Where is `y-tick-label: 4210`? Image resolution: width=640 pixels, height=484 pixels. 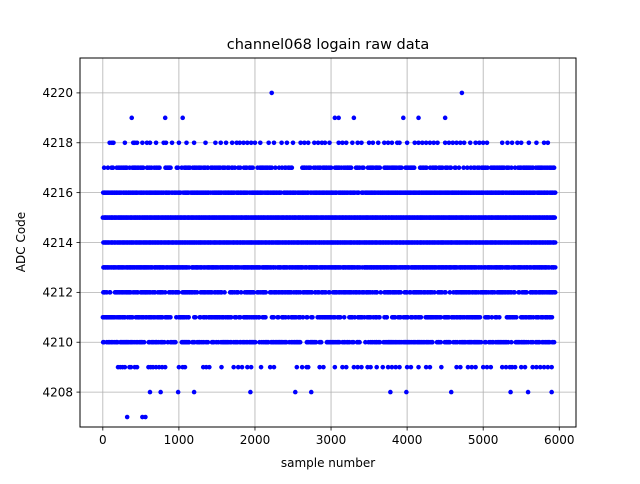
y-tick-label: 4210 is located at coordinates (57, 343).